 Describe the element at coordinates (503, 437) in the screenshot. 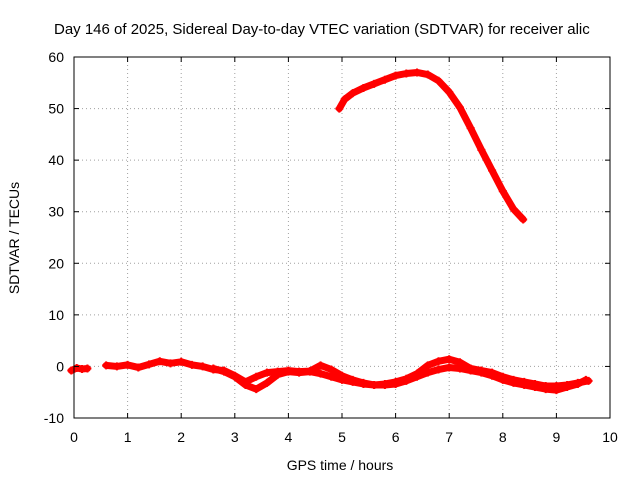

I see `x-tick-label: 8` at that location.